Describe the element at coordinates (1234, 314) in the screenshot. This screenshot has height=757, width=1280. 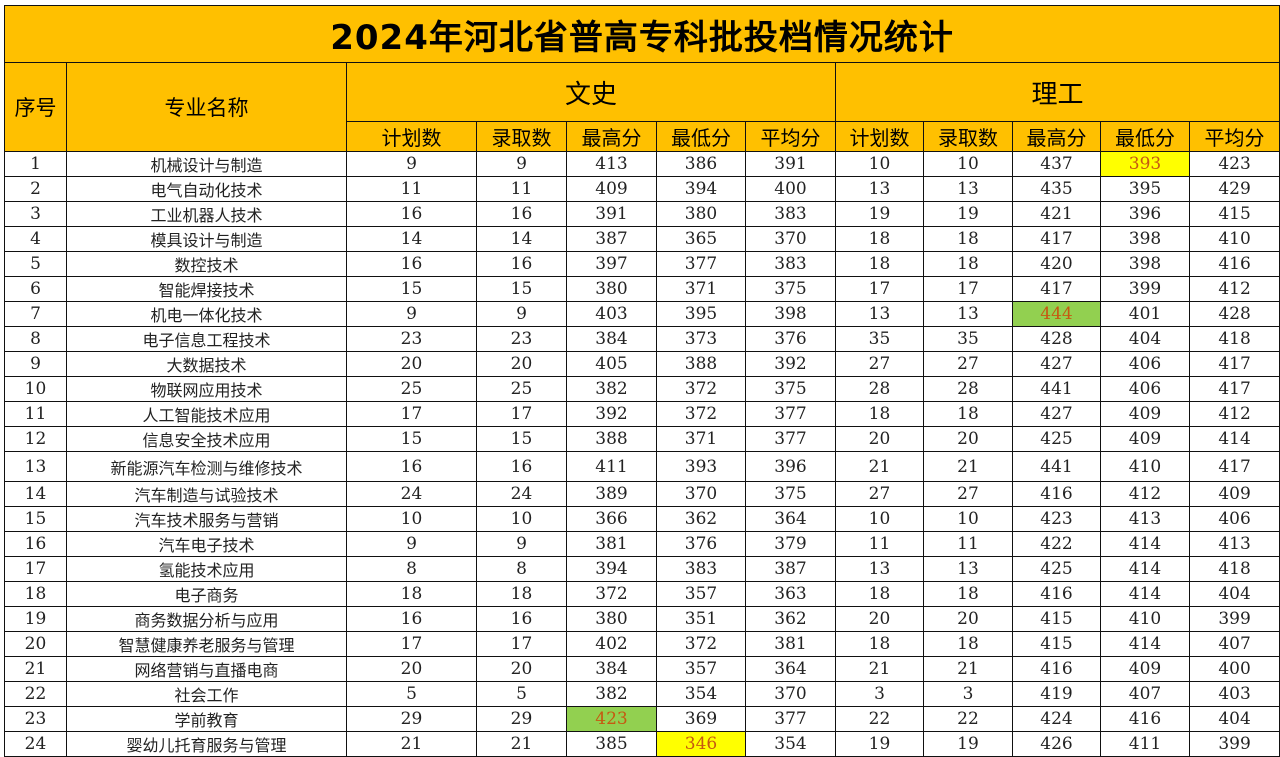
I see `cell-li-avg: 428` at that location.